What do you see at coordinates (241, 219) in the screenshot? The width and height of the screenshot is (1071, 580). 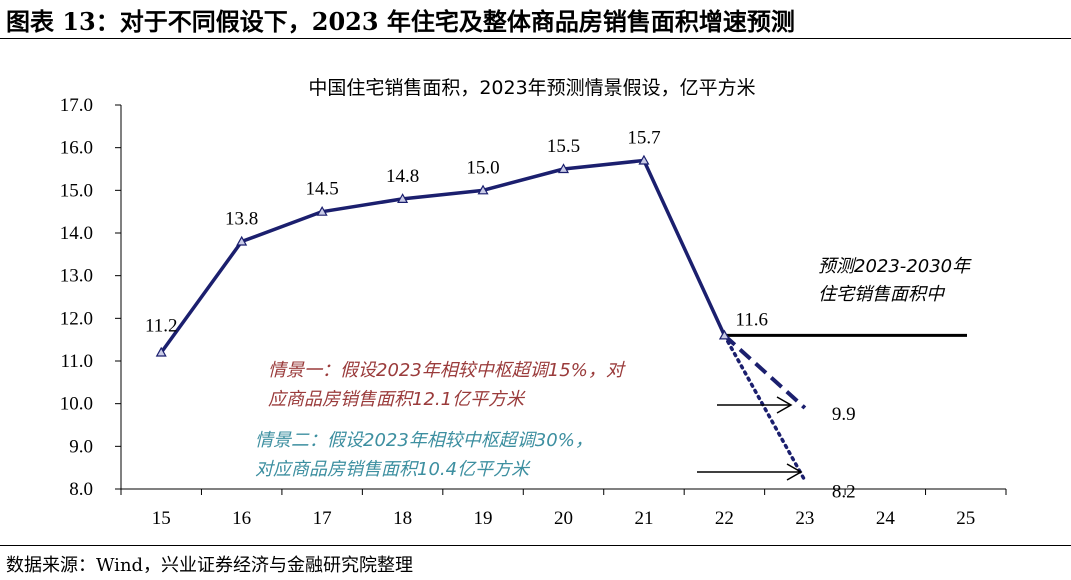 I see `data-label: 13.8` at bounding box center [241, 219].